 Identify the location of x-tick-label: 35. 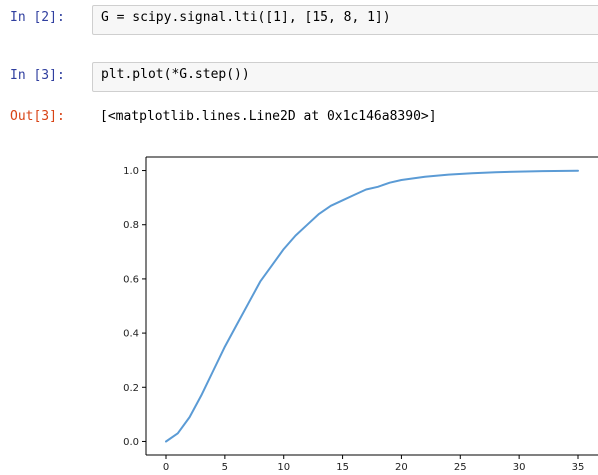
(578, 467).